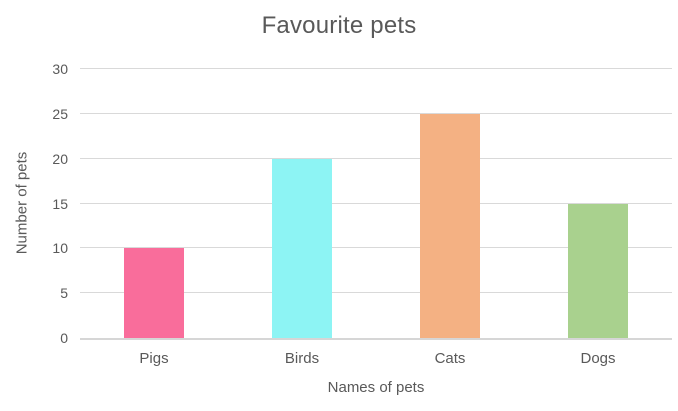  What do you see at coordinates (302, 358) in the screenshot?
I see `x-tick-label-birds: Birds` at bounding box center [302, 358].